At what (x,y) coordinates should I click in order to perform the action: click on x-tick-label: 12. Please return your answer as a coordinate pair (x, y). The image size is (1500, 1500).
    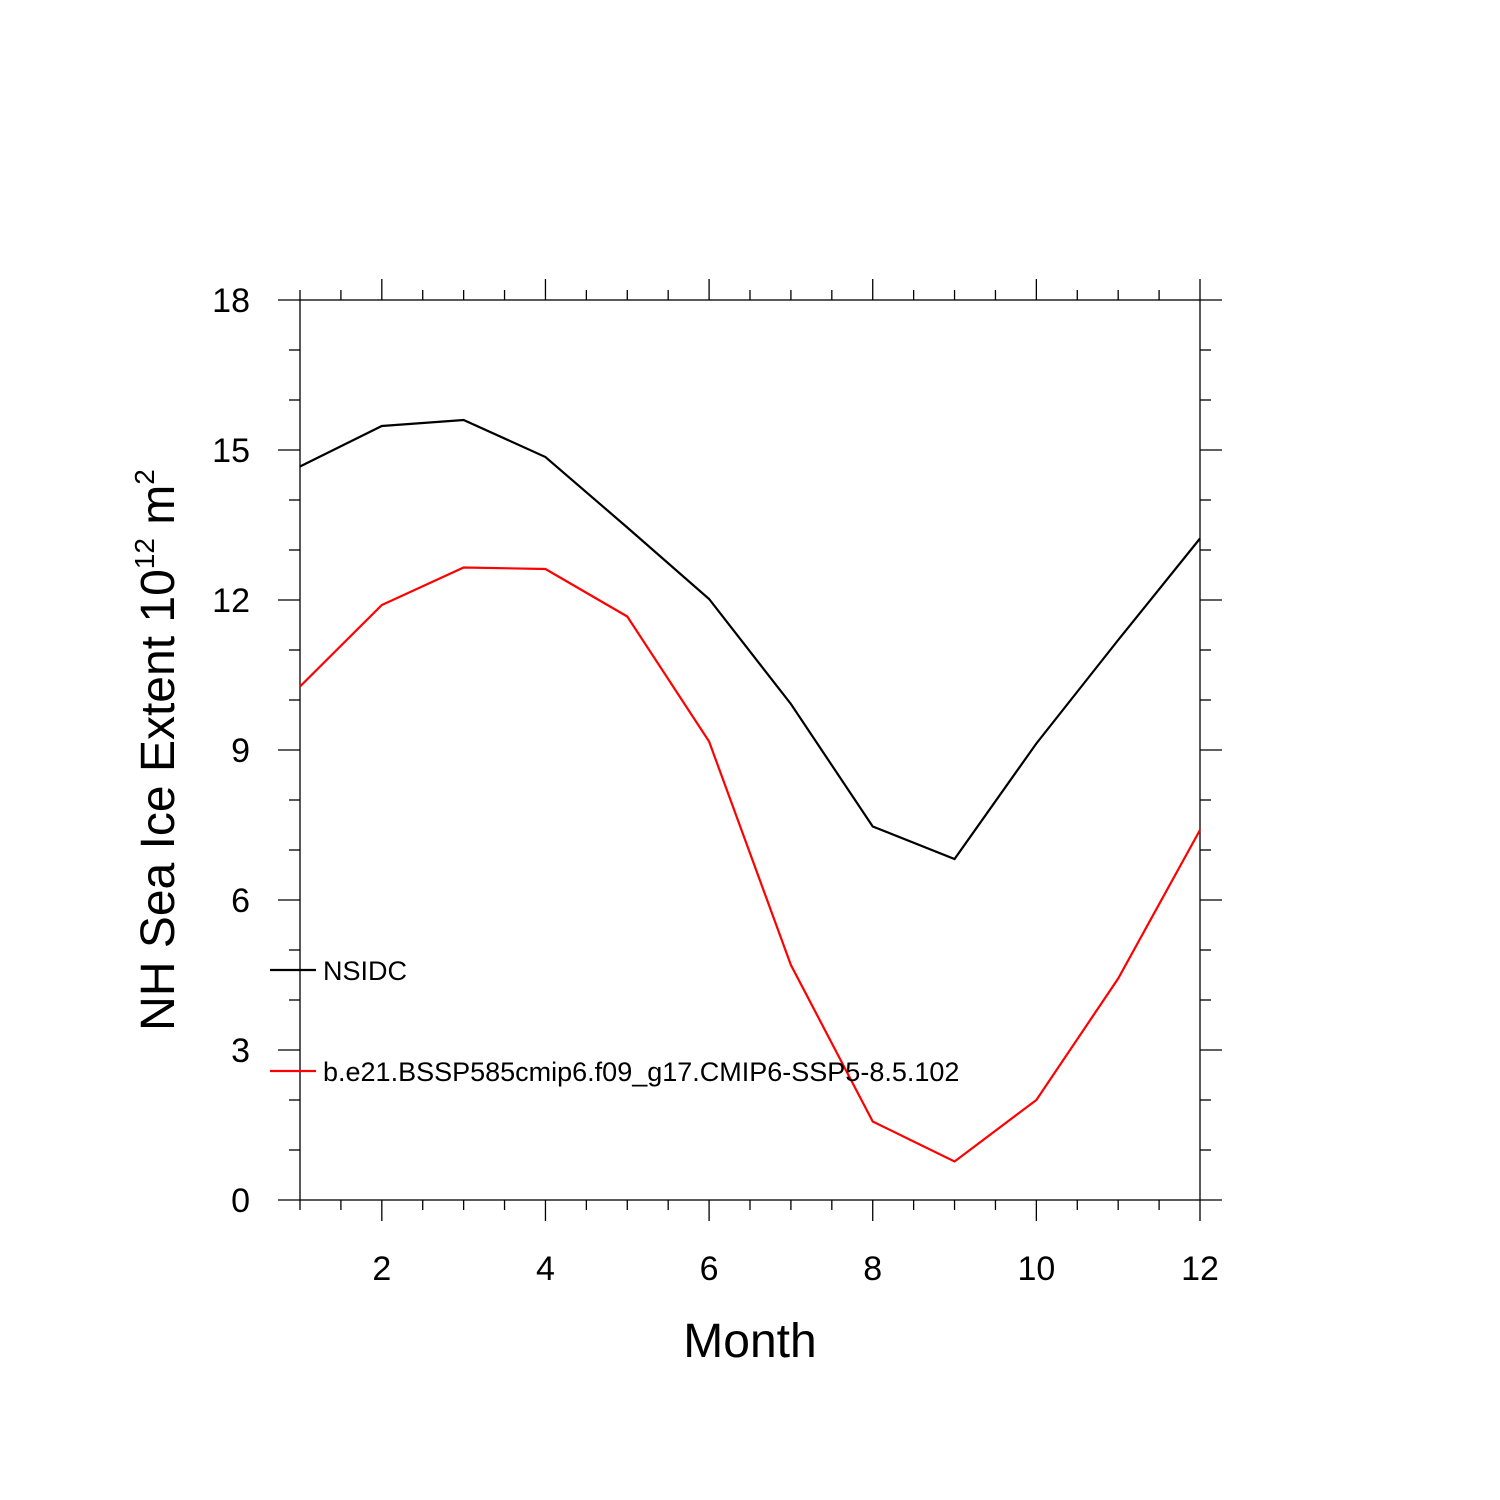
    Looking at the image, I should click on (1200, 1269).